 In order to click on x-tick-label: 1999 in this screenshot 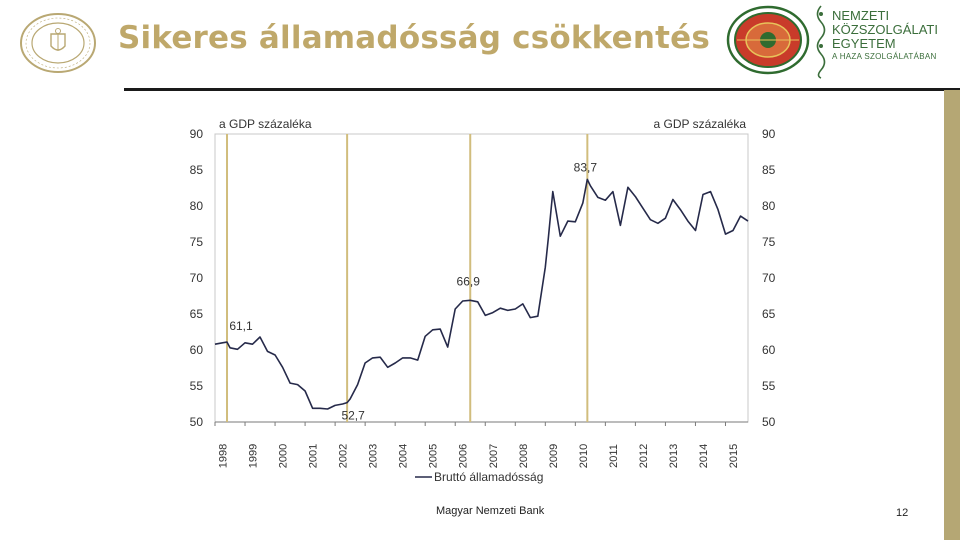, I will do `click(254, 456)`.